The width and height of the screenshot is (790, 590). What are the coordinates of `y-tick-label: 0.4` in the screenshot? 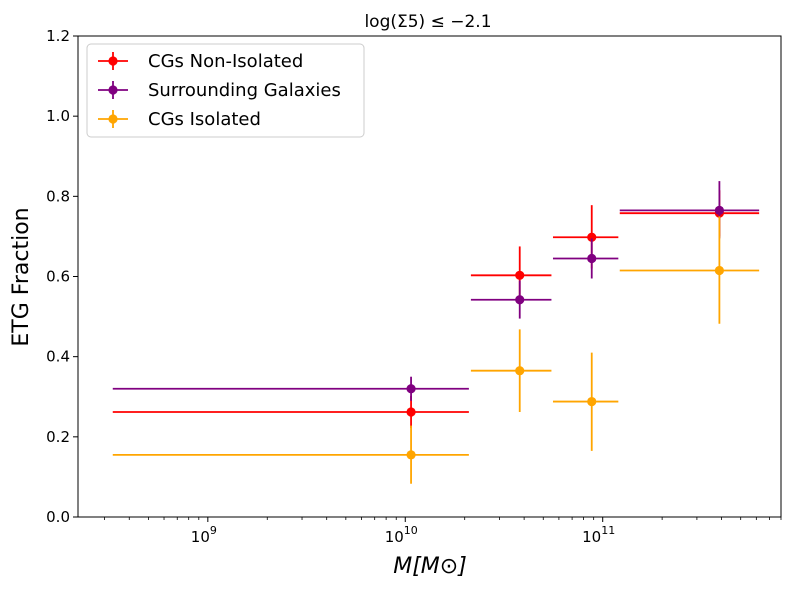 It's located at (58, 357).